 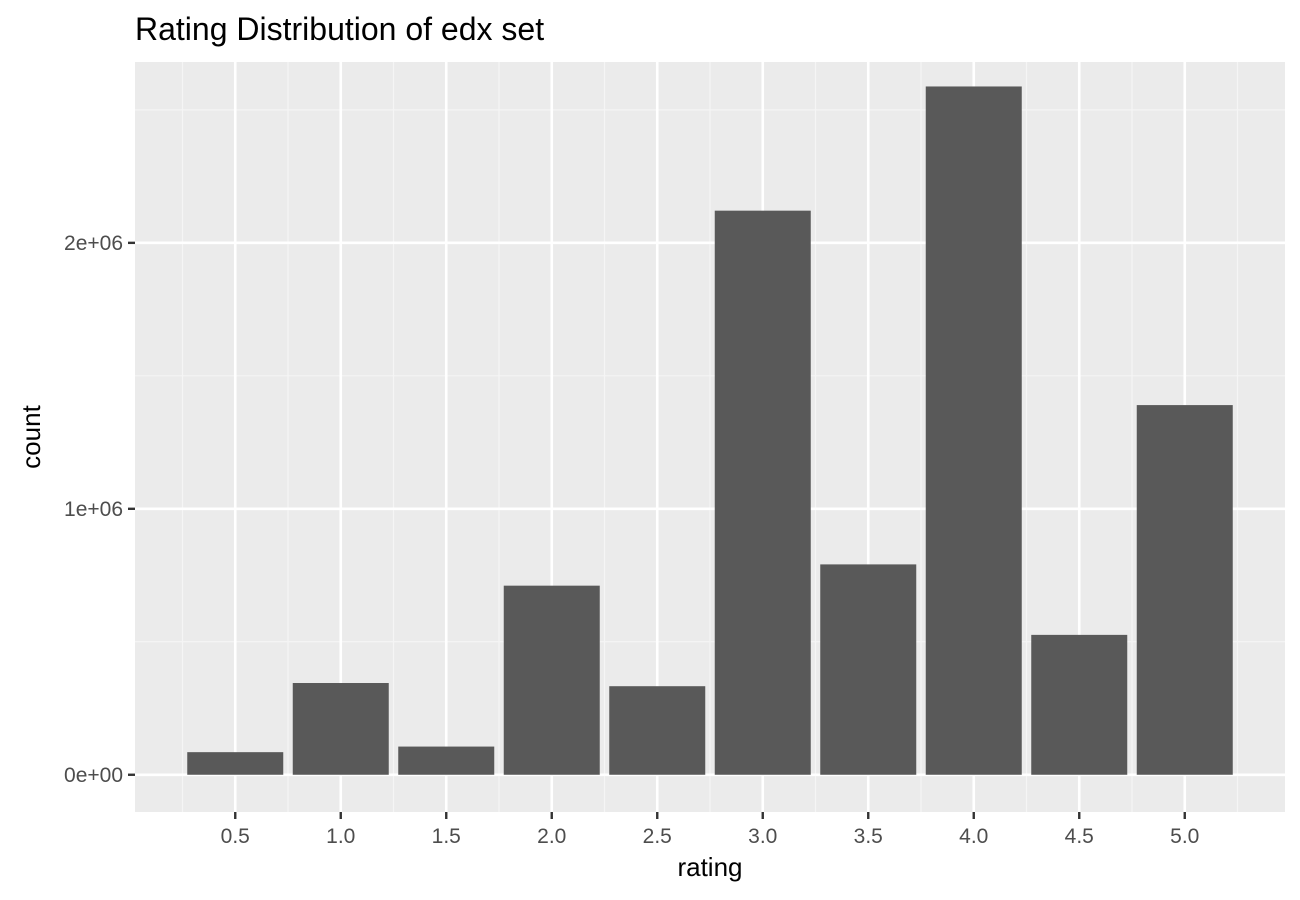 I want to click on bar-3.5, so click(x=868, y=669).